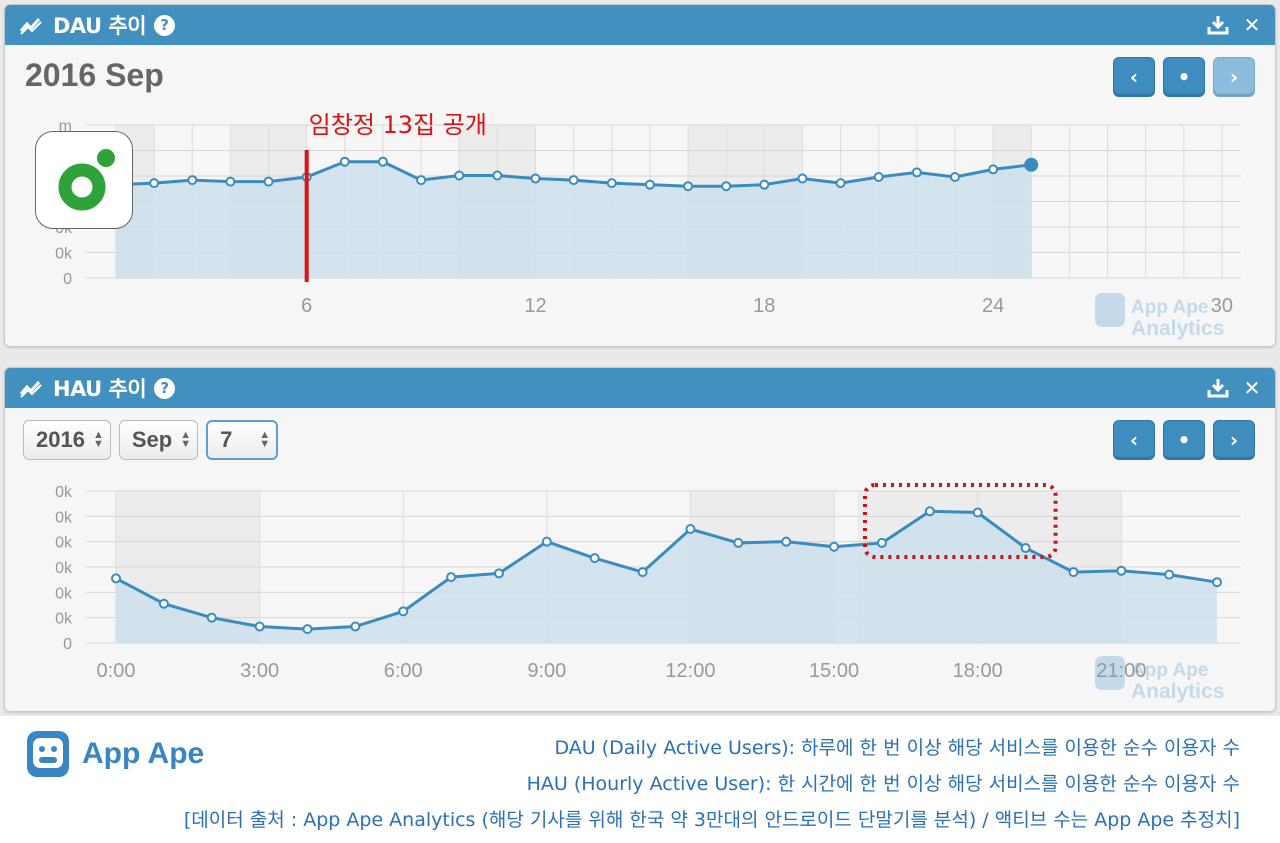  What do you see at coordinates (993, 306) in the screenshot?
I see `x-tick-label: 24` at bounding box center [993, 306].